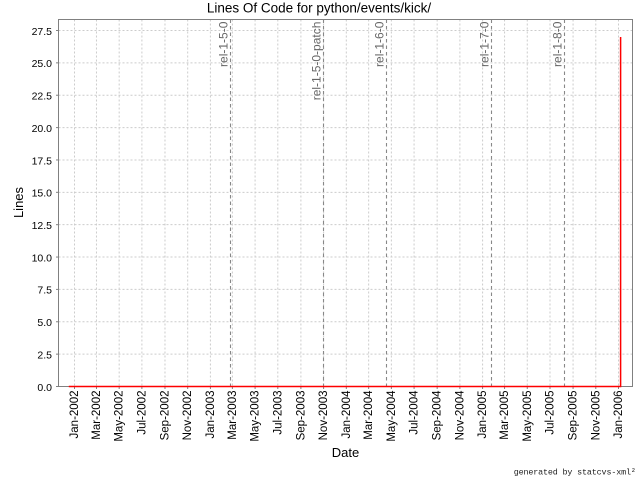 This screenshot has width=640, height=485. Describe the element at coordinates (369, 415) in the screenshot. I see `svg-text: Mar-2004` at that location.